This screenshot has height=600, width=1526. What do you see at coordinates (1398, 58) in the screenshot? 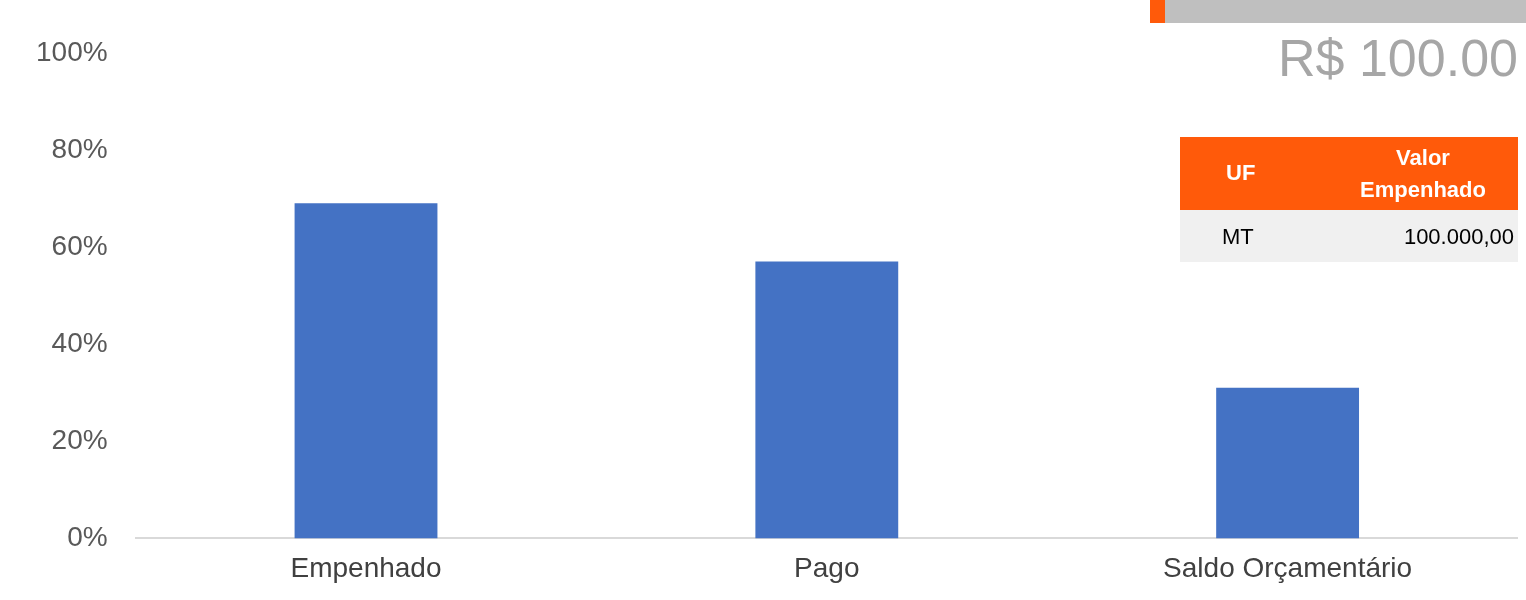
I see `annotation: R$ 100.00` at bounding box center [1398, 58].